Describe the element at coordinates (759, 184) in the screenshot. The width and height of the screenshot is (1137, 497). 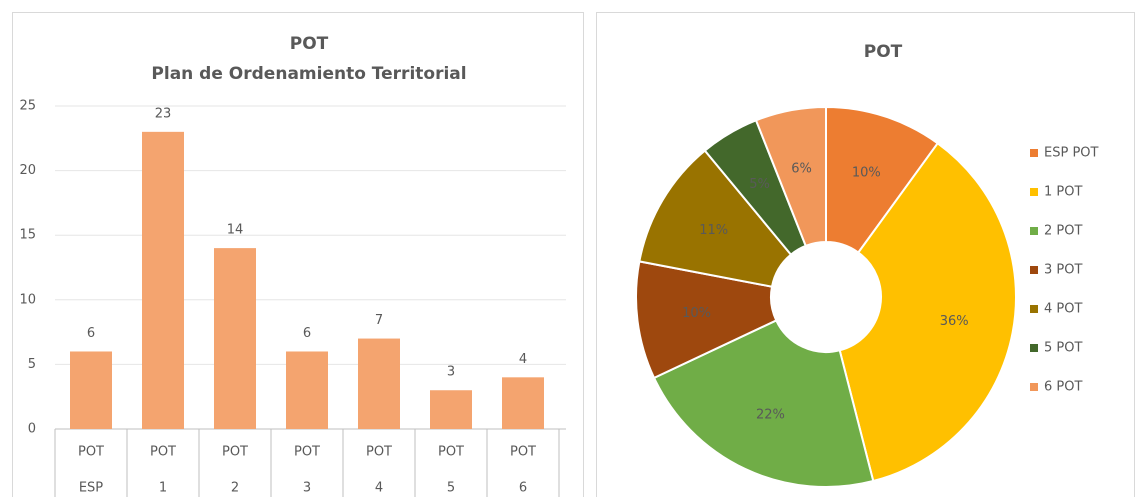
I see `data-label: 5%` at that location.